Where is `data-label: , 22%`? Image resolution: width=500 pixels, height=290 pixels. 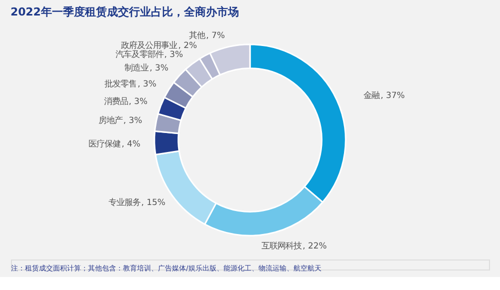
data-label: , 22% is located at coordinates (314, 245).